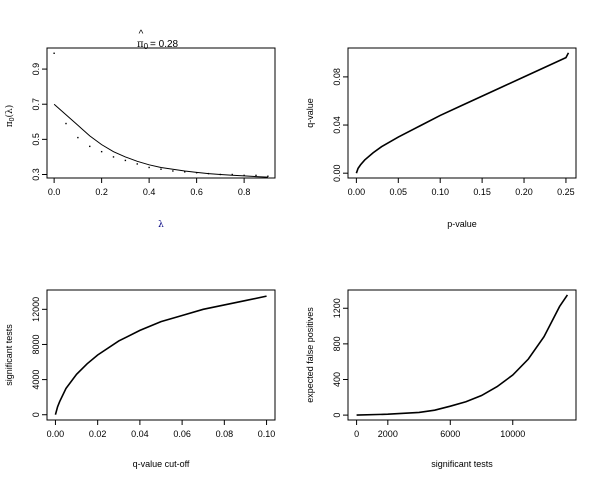 The height and width of the screenshot is (480, 600). I want to click on x-axis-label: λ, so click(161, 225).